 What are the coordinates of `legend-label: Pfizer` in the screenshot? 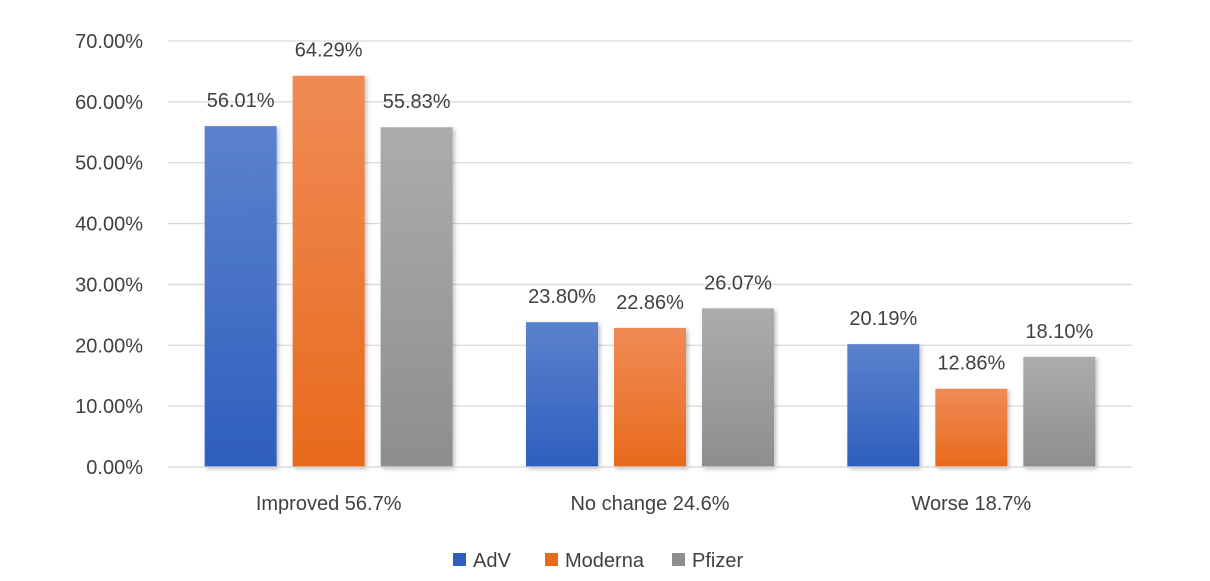 It's located at (717, 561).